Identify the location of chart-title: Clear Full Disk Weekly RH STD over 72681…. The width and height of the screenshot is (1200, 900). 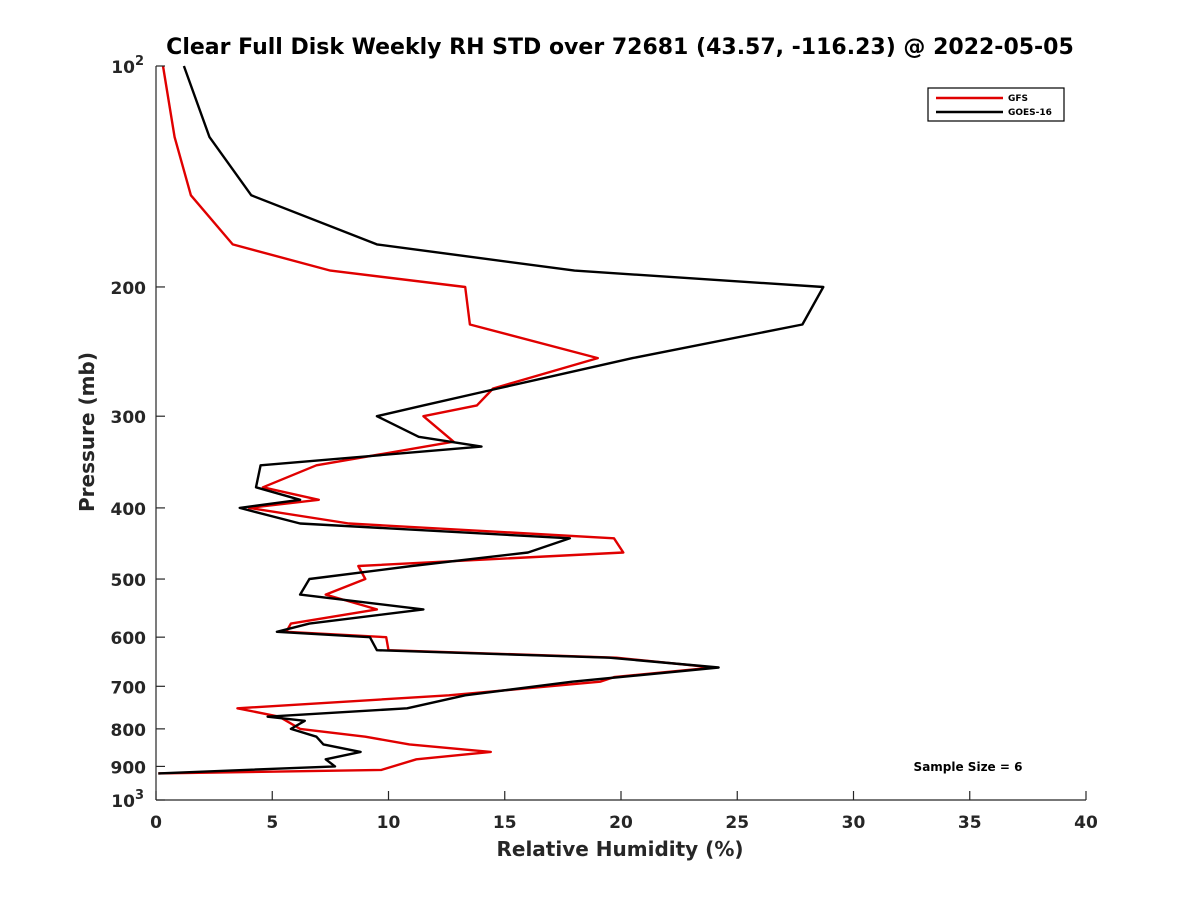
(620, 47).